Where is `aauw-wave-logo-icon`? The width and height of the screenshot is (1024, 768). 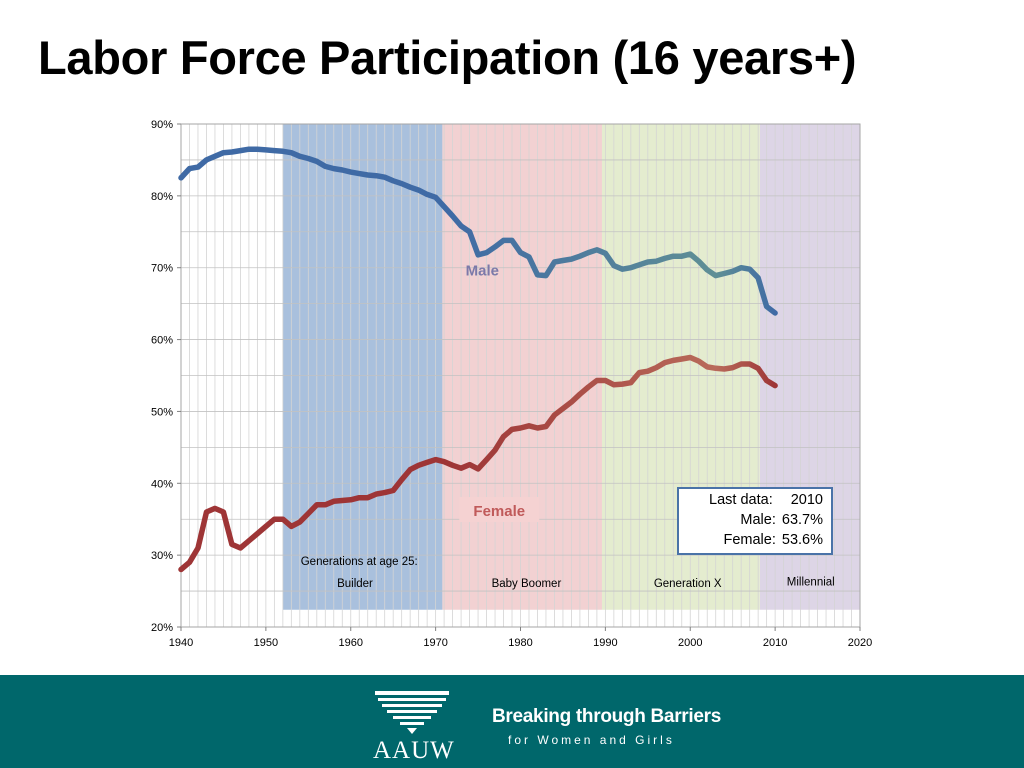
aauw-wave-logo-icon is located at coordinates (412, 712).